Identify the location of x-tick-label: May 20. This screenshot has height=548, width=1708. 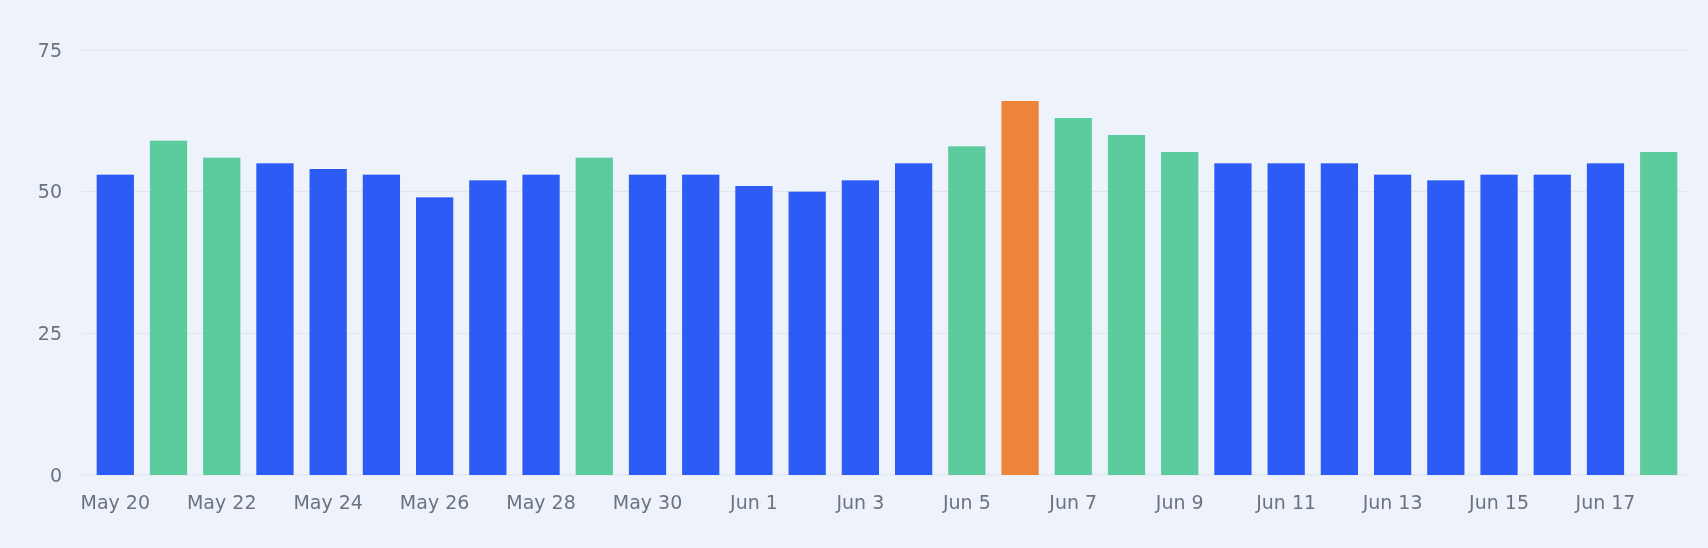
(115, 502).